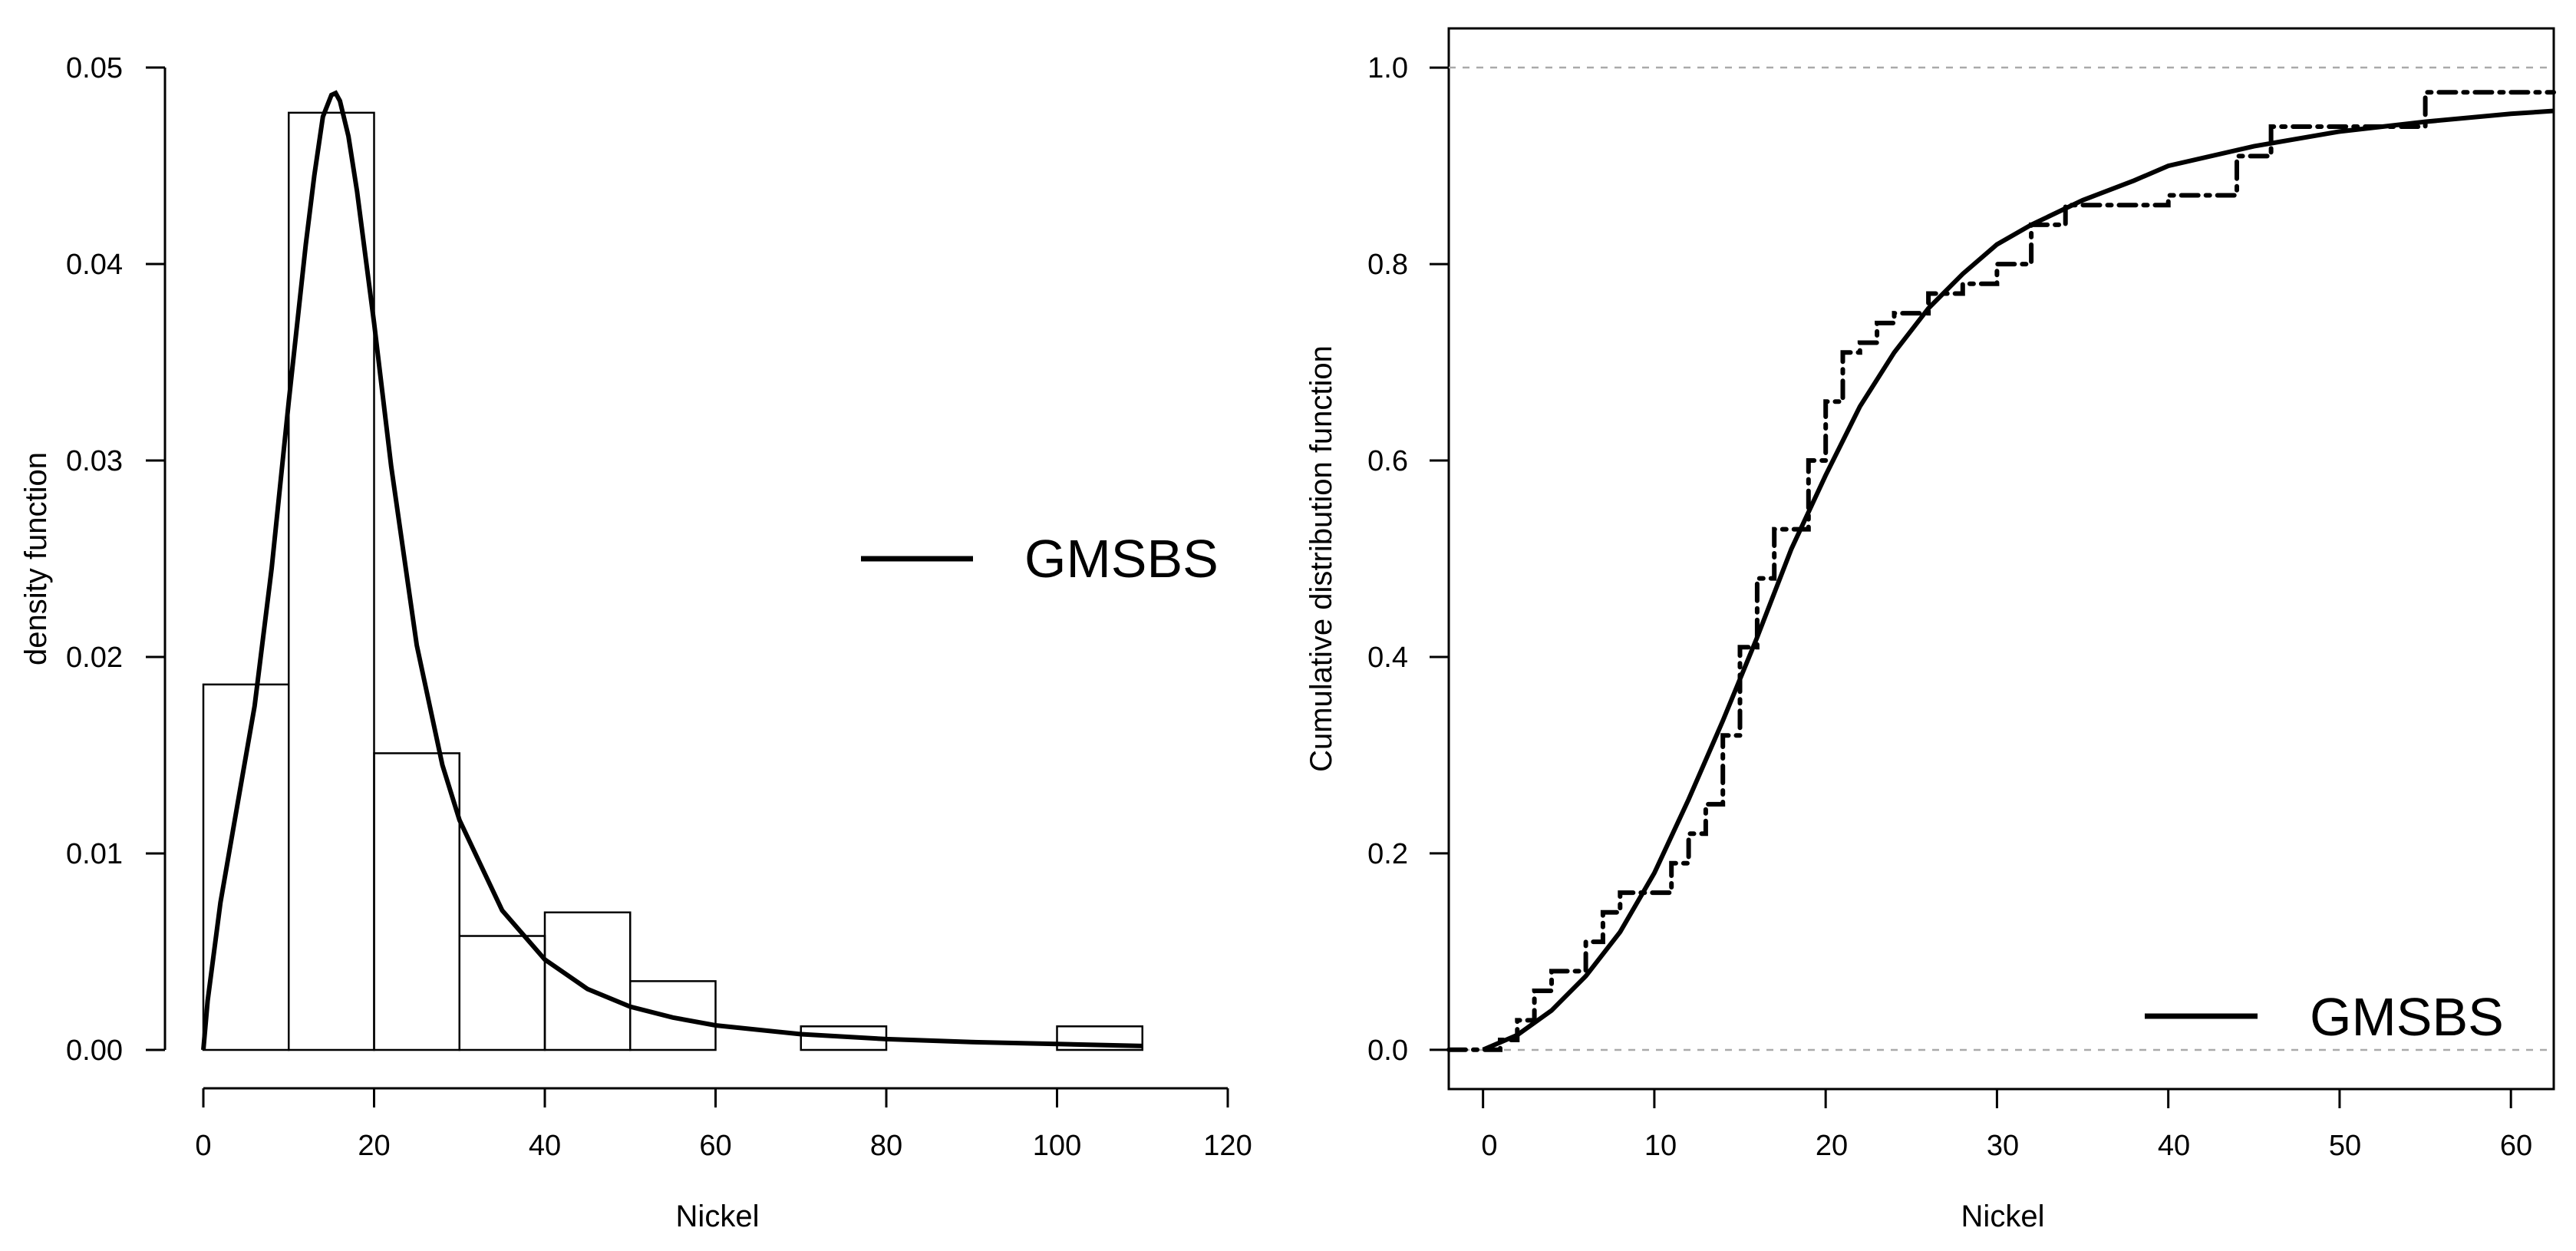 The image size is (2576, 1251). I want to click on y-axis-title: Cumulative distribution function, so click(1321, 558).